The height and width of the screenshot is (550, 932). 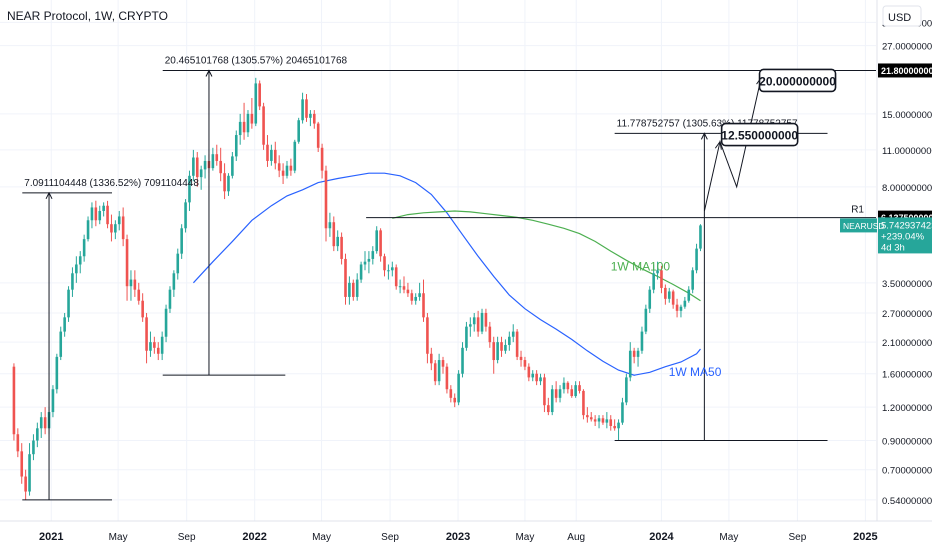 What do you see at coordinates (906, 225) in the screenshot?
I see `current-price-label: 5.742937423` at bounding box center [906, 225].